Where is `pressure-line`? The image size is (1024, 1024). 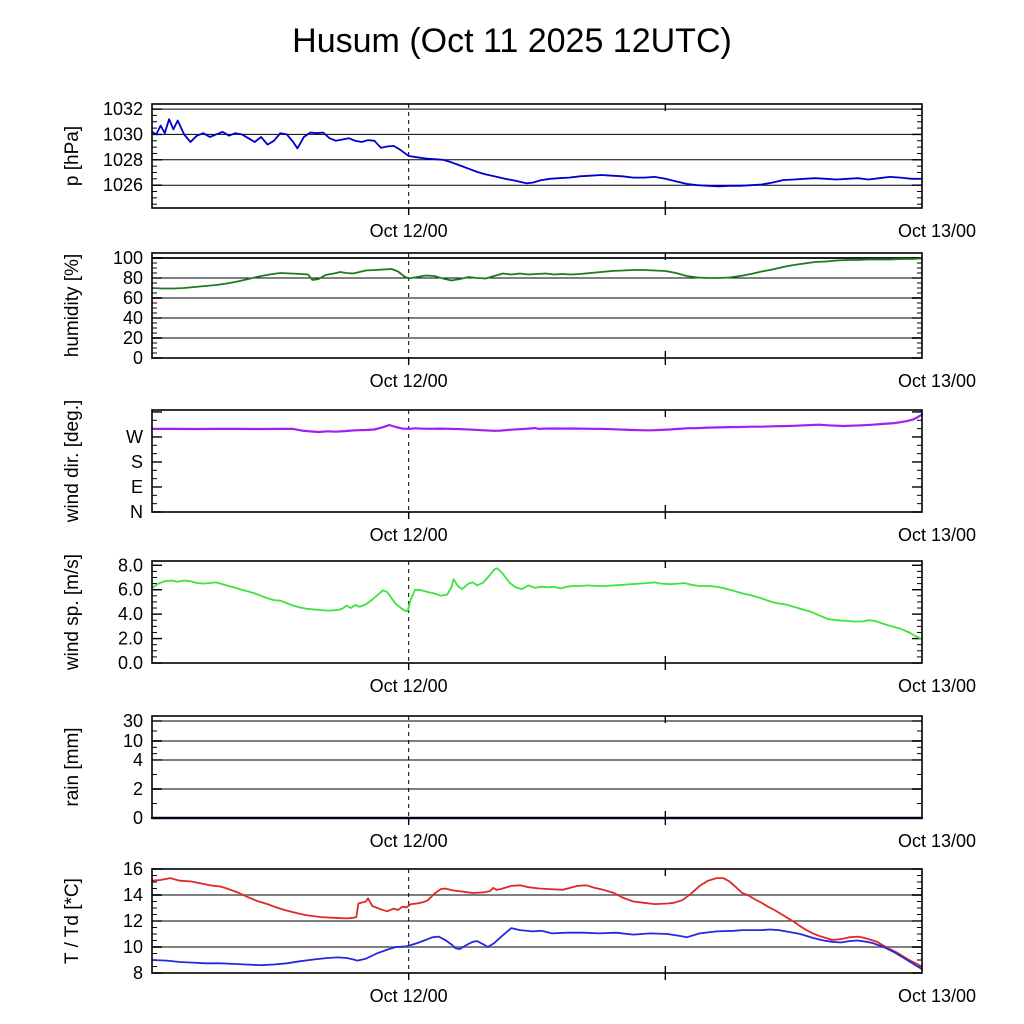 pressure-line is located at coordinates (537, 153).